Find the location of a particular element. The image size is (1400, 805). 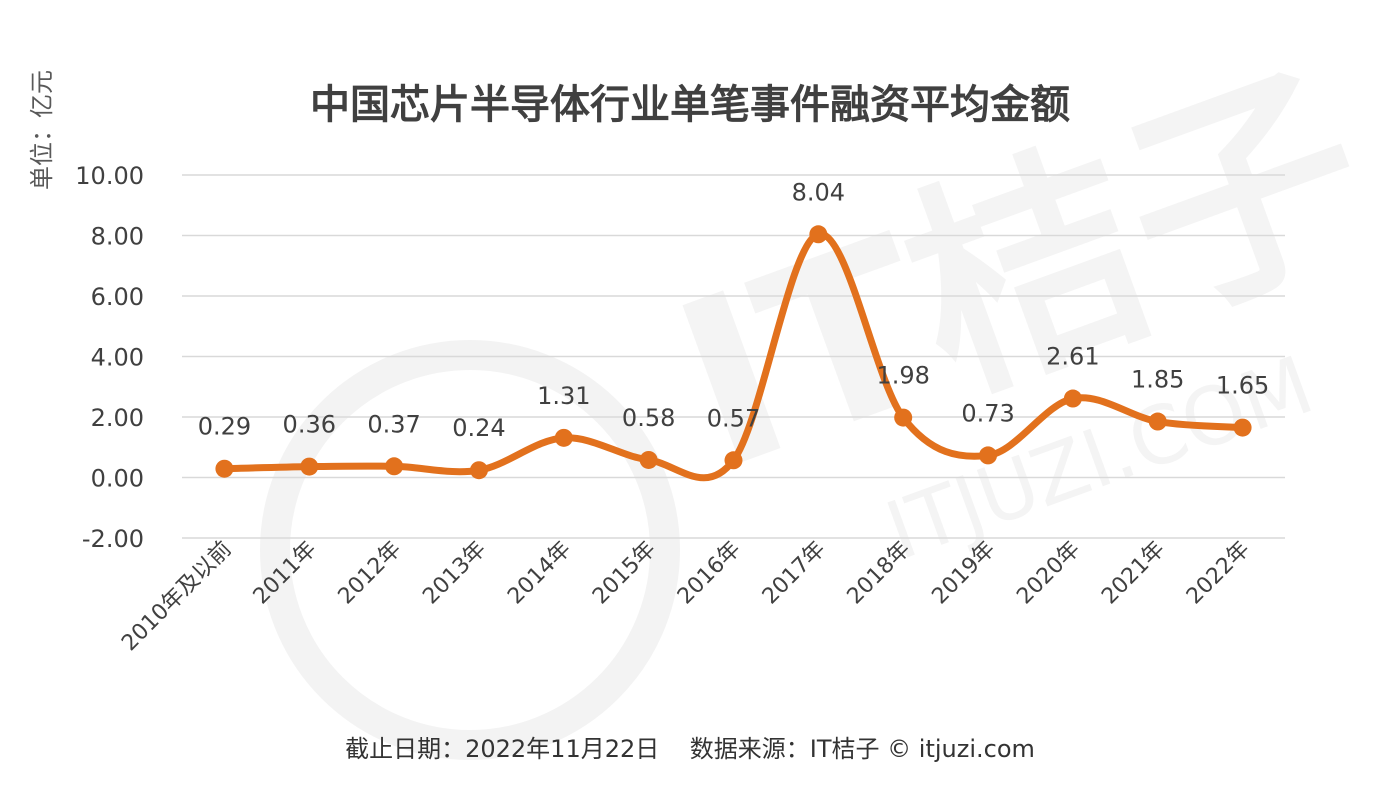

chart-title: 中国芯片半导体行业单笔事件融资平均金额 is located at coordinates (690, 105).